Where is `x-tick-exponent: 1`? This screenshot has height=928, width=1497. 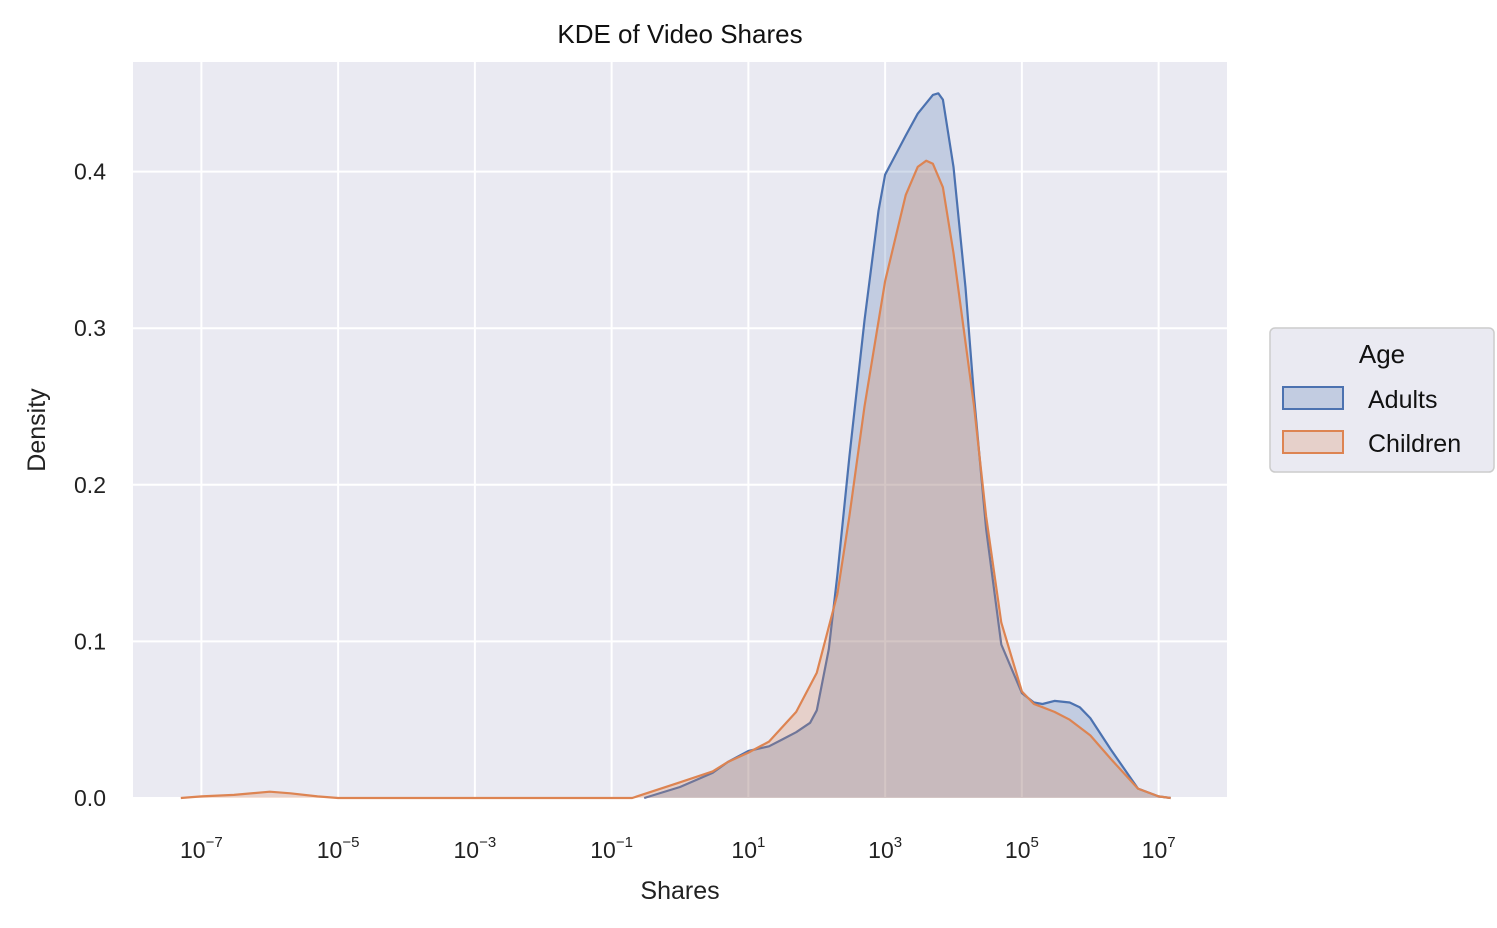 x-tick-exponent: 1 is located at coordinates (761, 842).